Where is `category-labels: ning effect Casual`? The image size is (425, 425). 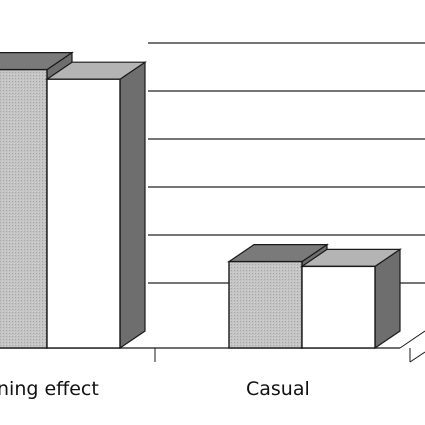 category-labels: ning effect Casual is located at coordinates (155, 389).